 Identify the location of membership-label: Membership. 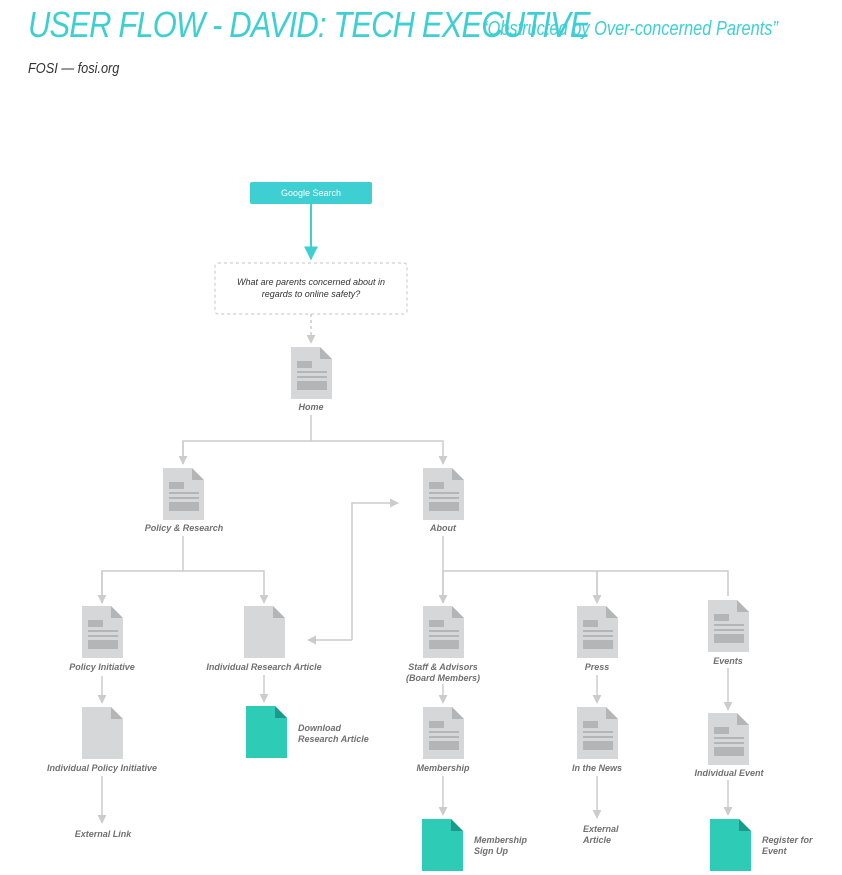
(443, 768).